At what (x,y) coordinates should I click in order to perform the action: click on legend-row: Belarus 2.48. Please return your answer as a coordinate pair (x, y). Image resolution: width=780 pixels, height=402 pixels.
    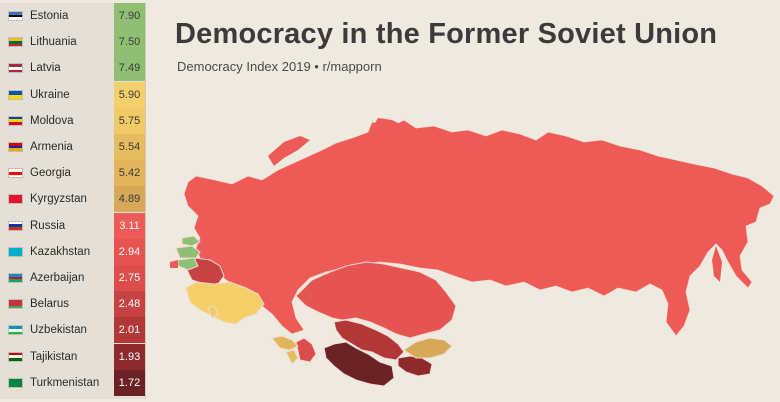
    Looking at the image, I should click on (72, 304).